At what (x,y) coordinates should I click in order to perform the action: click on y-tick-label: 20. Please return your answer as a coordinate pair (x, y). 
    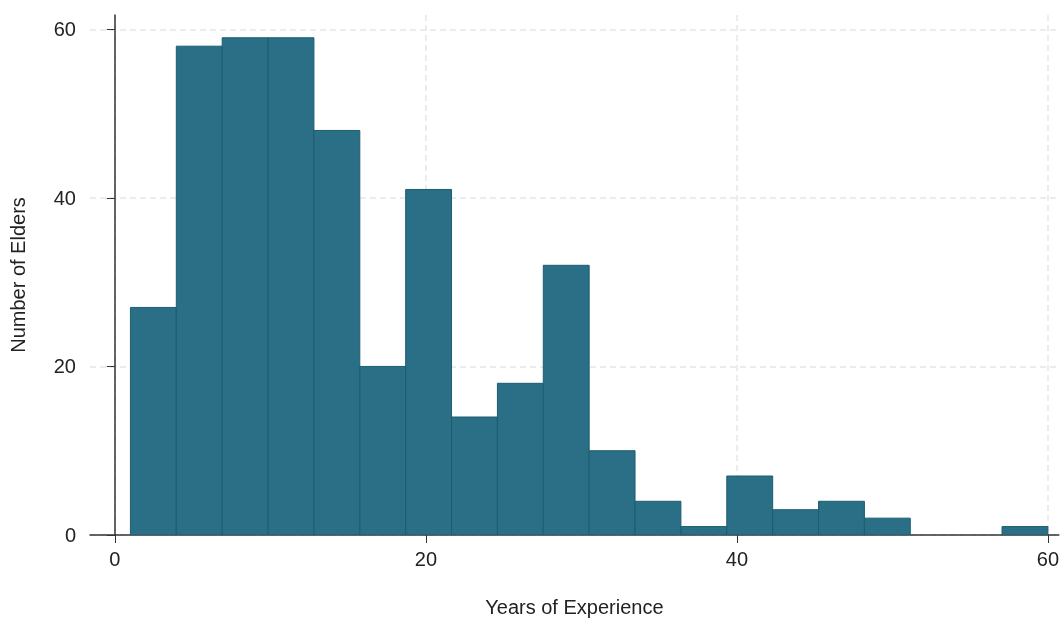
    Looking at the image, I should click on (64, 366).